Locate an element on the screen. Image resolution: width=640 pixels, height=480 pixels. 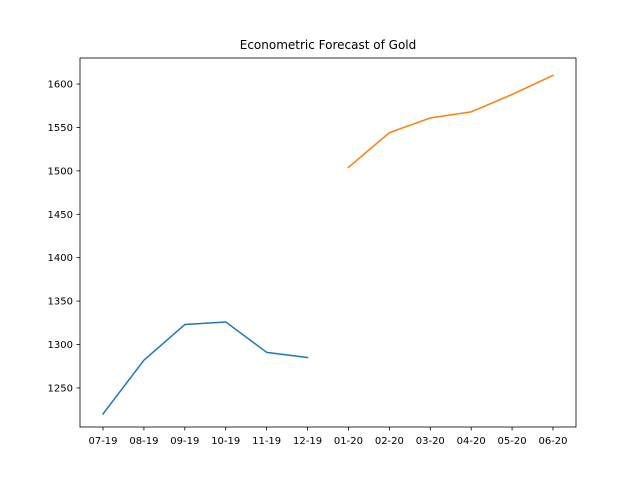
y-tick-label: 1550 is located at coordinates (60, 128).